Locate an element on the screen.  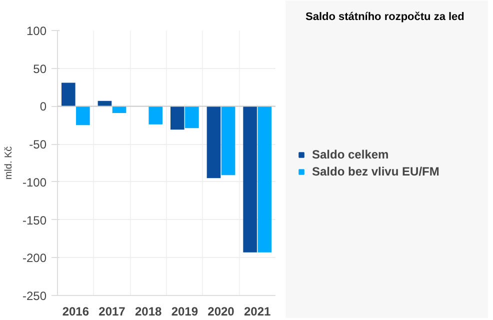
legend-label: Saldo celkem is located at coordinates (350, 154).